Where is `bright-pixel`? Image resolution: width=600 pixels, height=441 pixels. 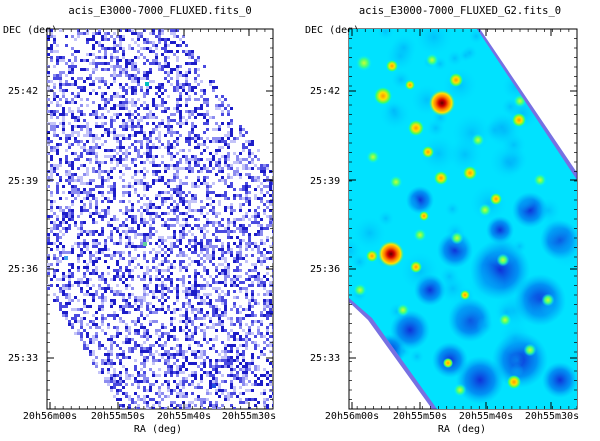
bright-pixel is located at coordinates (214, 386).